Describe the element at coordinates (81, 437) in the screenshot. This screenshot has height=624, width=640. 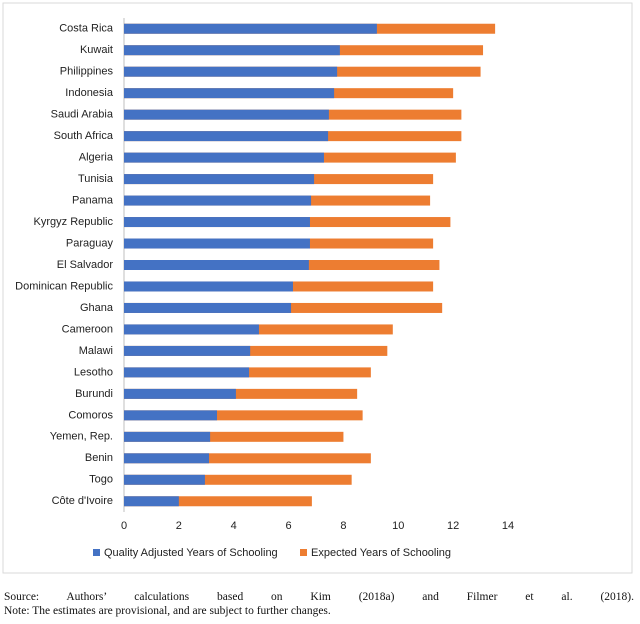
I see `y-tick-label: Yemen, Rep.` at that location.